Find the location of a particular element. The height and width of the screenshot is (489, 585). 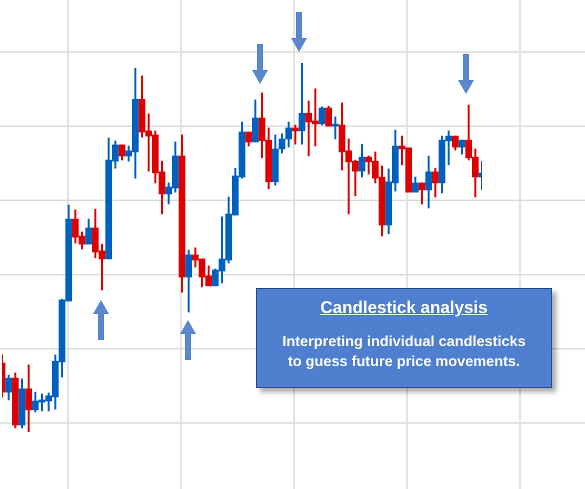

annotation: Interpreting individual candlesticks to guess future price movements. is located at coordinates (404, 352).